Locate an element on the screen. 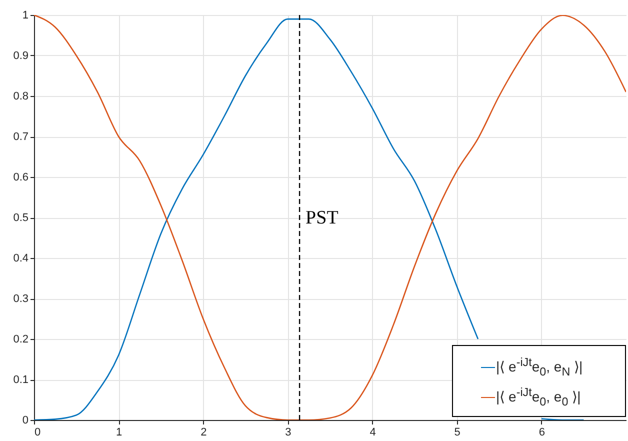  y-tick-label: 0.3 is located at coordinates (20, 299).